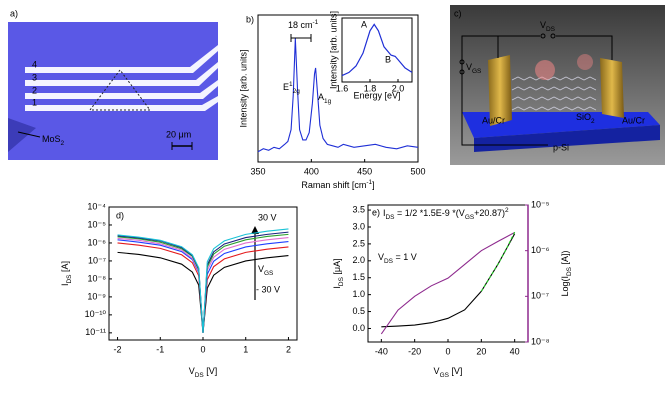  Describe the element at coordinates (202, 349) in the screenshot. I see `x-tick-label: 0` at that location.